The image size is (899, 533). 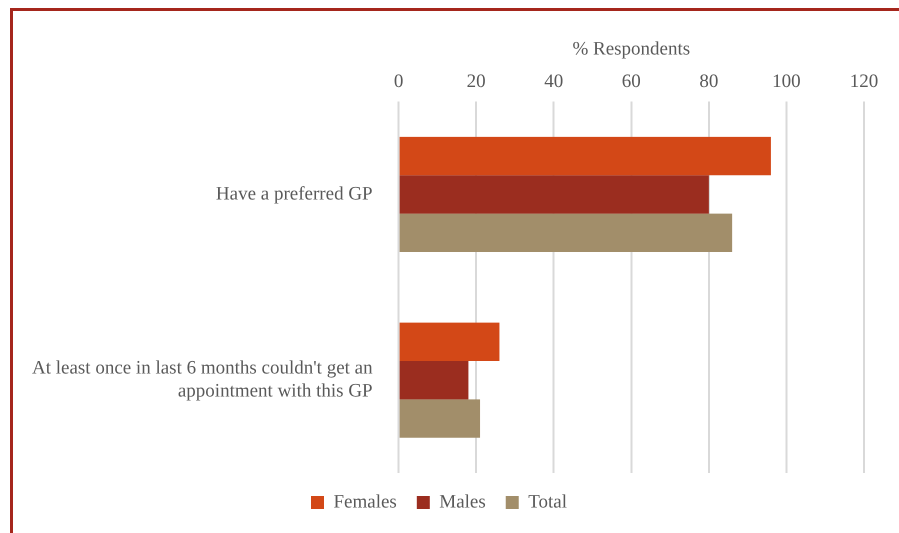 I want to click on y-tick-label: Have a preferred GP, so click(x=294, y=193).